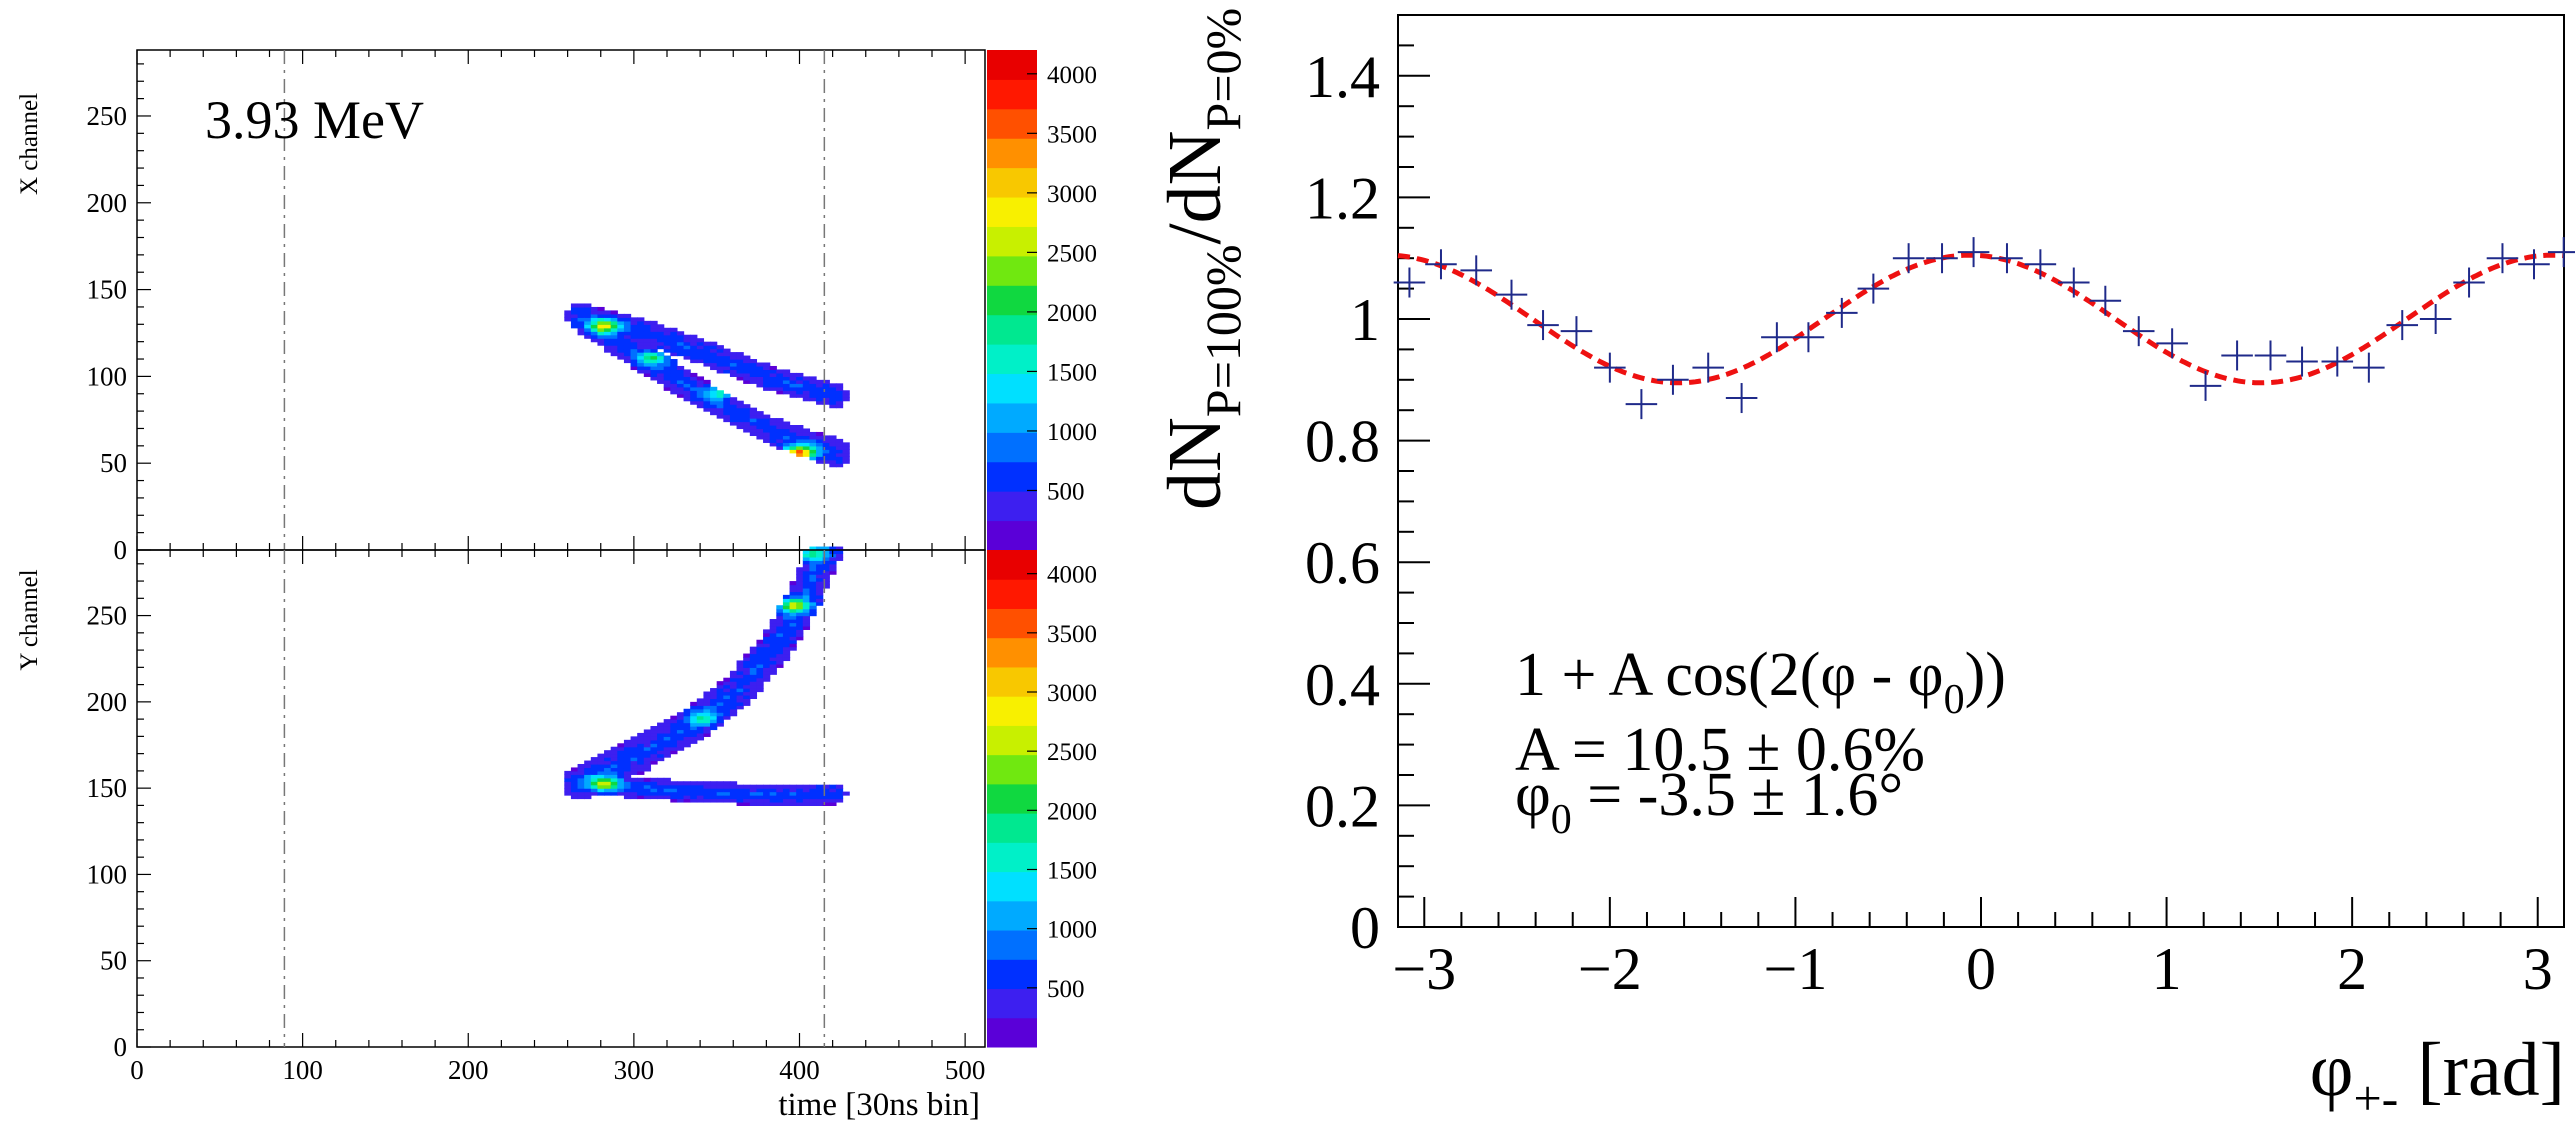 Image resolution: width=2575 pixels, height=1135 pixels. I want to click on x-tick-label: −3, so click(1424, 969).